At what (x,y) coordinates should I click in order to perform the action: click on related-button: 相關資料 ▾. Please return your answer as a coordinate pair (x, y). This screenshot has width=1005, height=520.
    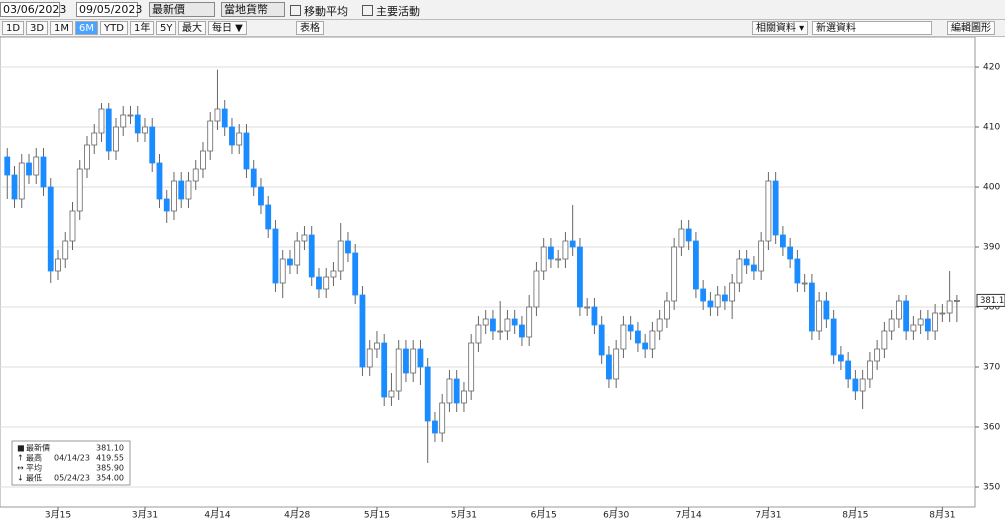
    Looking at the image, I should click on (780, 28).